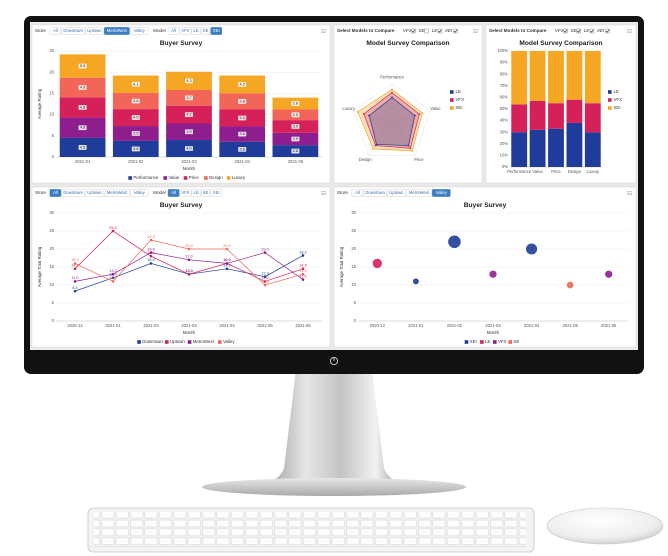 Image resolution: width=668 pixels, height=556 pixels. Describe the element at coordinates (239, 177) in the screenshot. I see `legend-label: Luxury` at that location.